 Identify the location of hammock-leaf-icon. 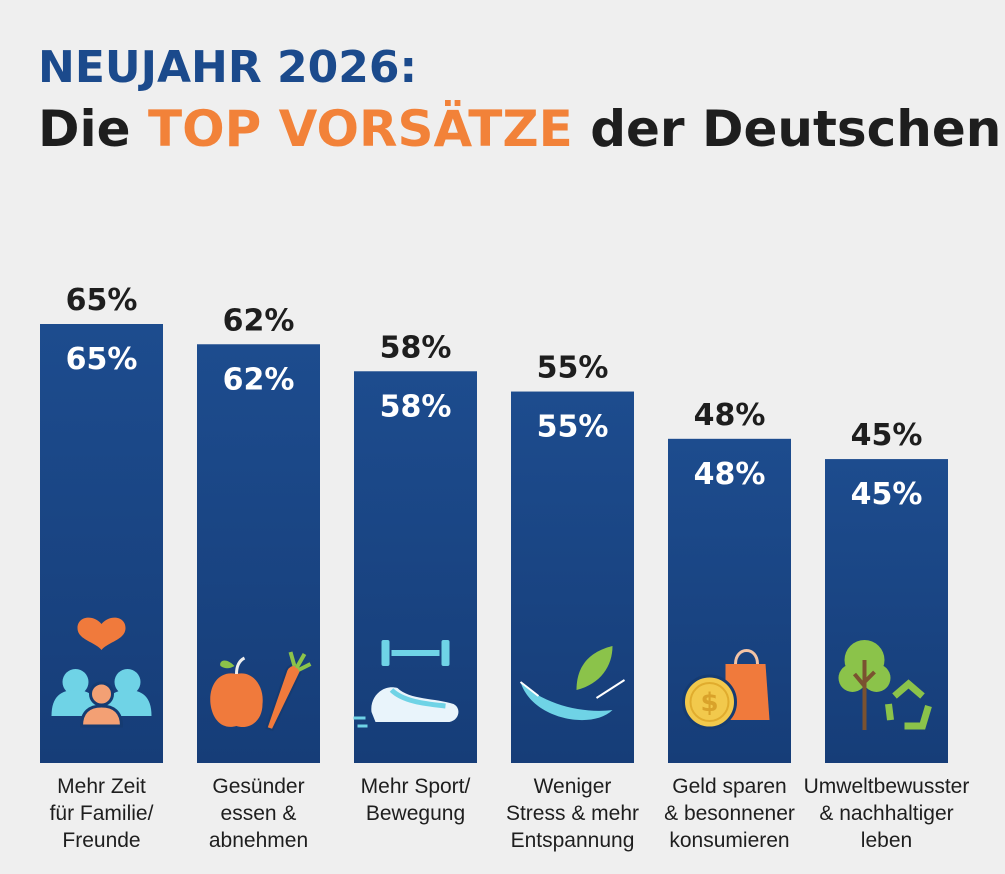
(572, 683).